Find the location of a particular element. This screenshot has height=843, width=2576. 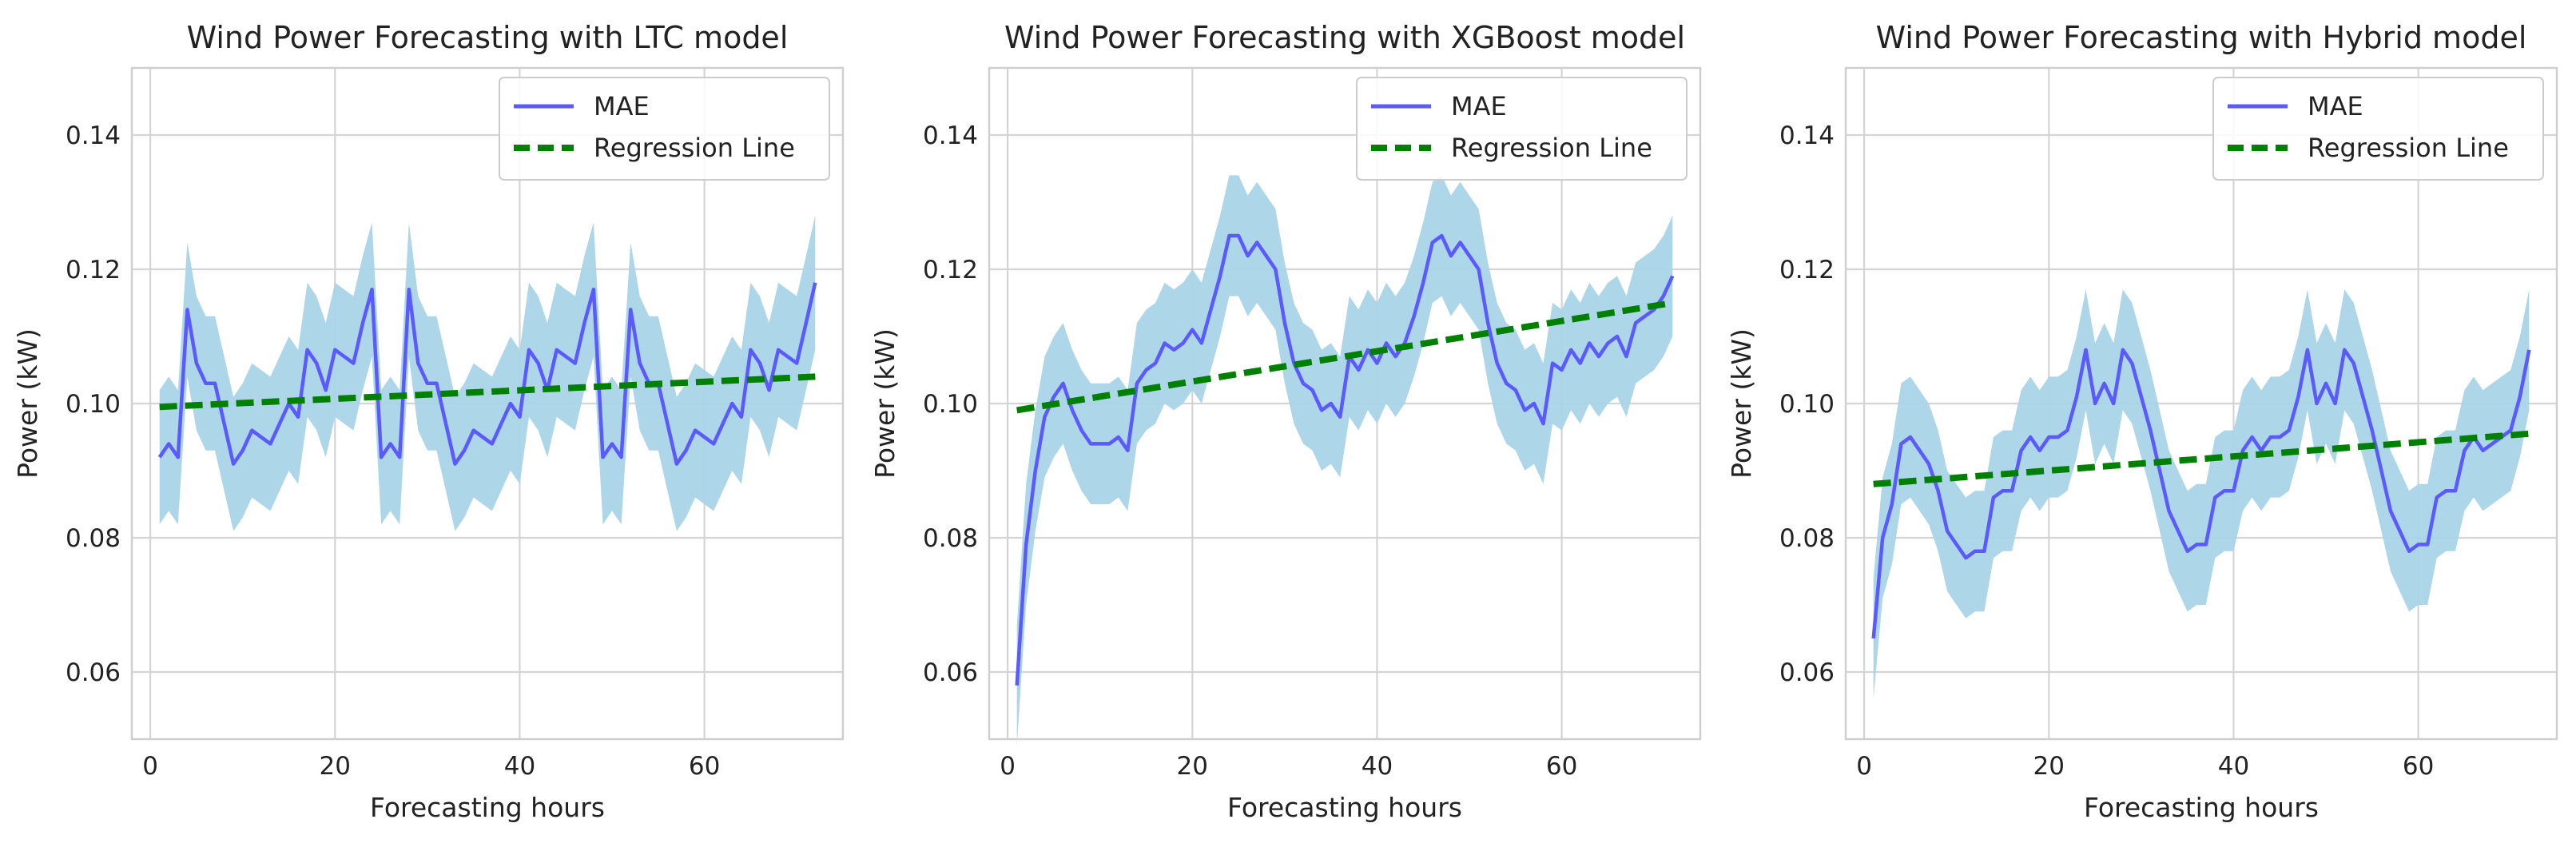

chart-title: Wind Power Forecasting with Hybrid model is located at coordinates (2201, 38).